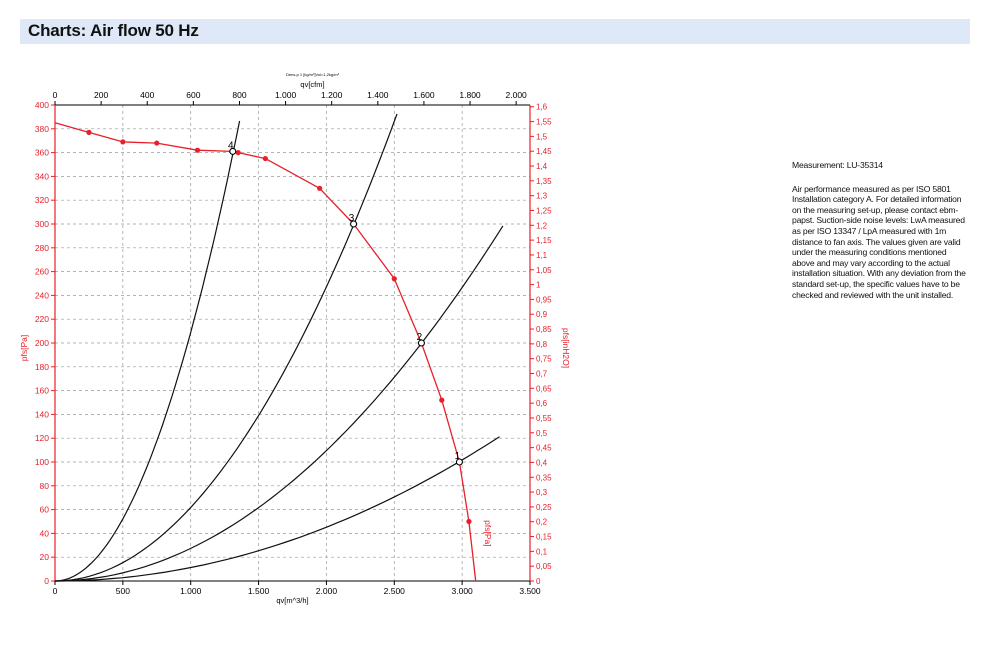  Describe the element at coordinates (45, 557) in the screenshot. I see `y-tick-label: 20` at that location.